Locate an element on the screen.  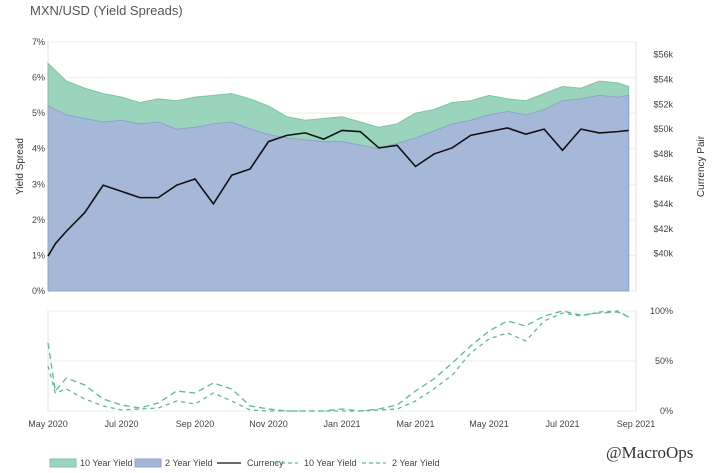
y2-tick-label: $56k is located at coordinates (663, 54).